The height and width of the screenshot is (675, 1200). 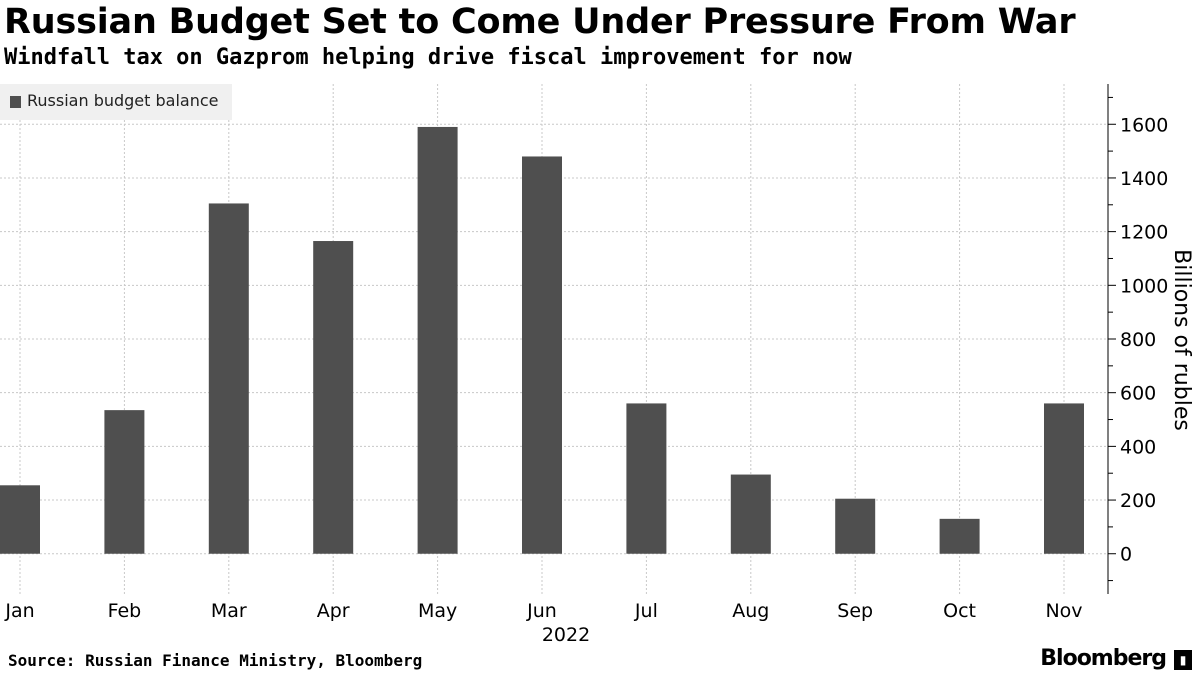 I want to click on y-tick-label: 800, so click(x=1138, y=340).